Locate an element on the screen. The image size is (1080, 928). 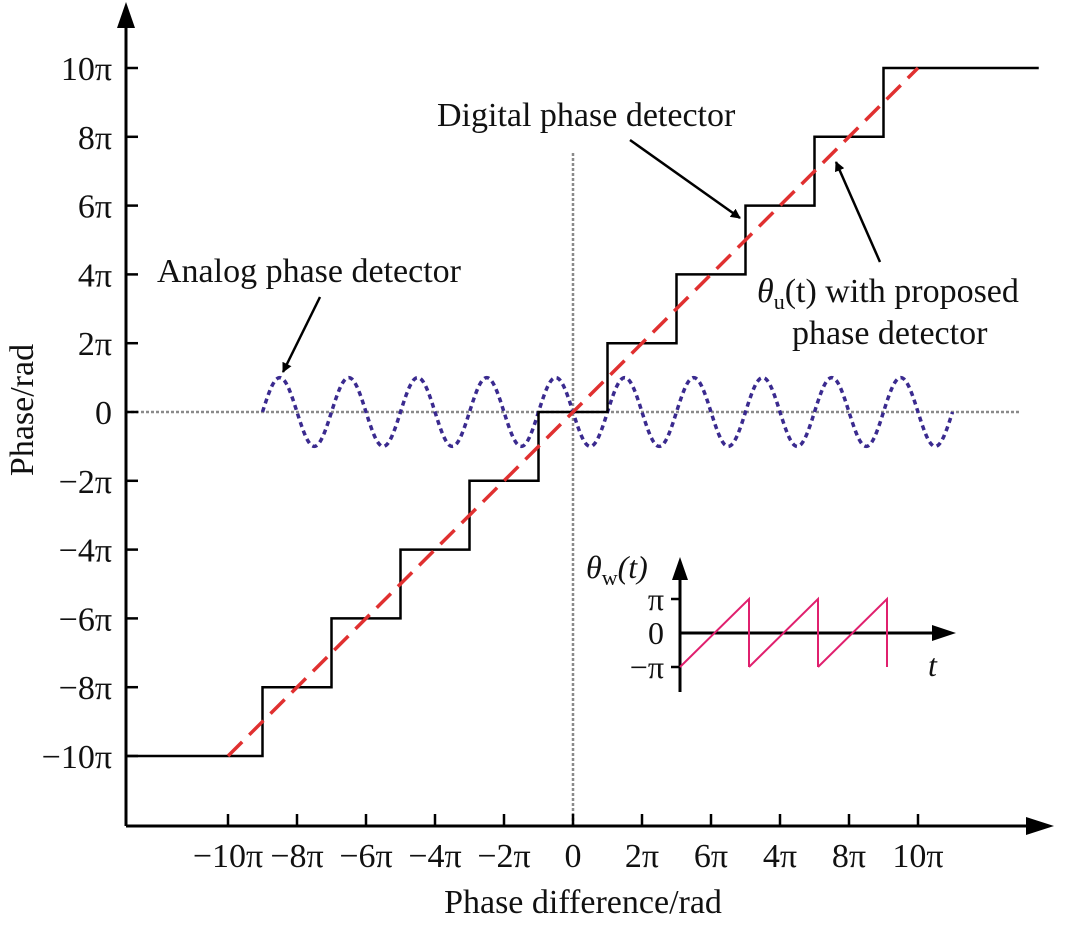
y-ticks: 10π 8π 6π 4π 2π 0 −2π −4π −6π −8π −10π is located at coordinates (90, 413).